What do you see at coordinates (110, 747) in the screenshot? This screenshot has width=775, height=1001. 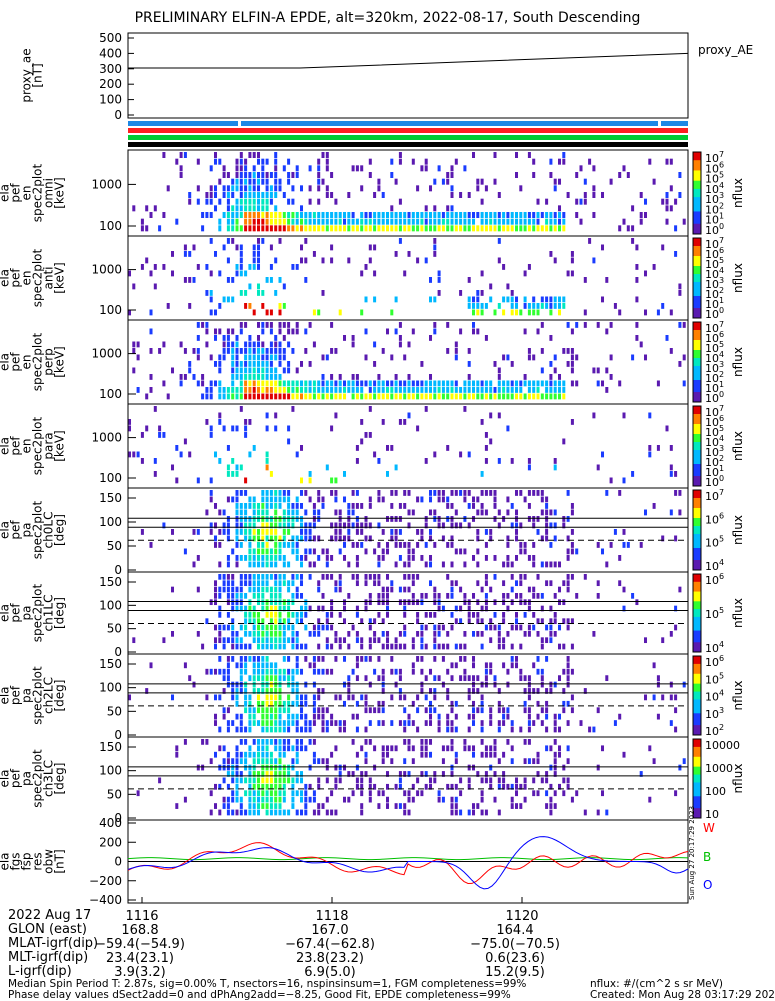 I see `pa-tick: 150` at bounding box center [110, 747].